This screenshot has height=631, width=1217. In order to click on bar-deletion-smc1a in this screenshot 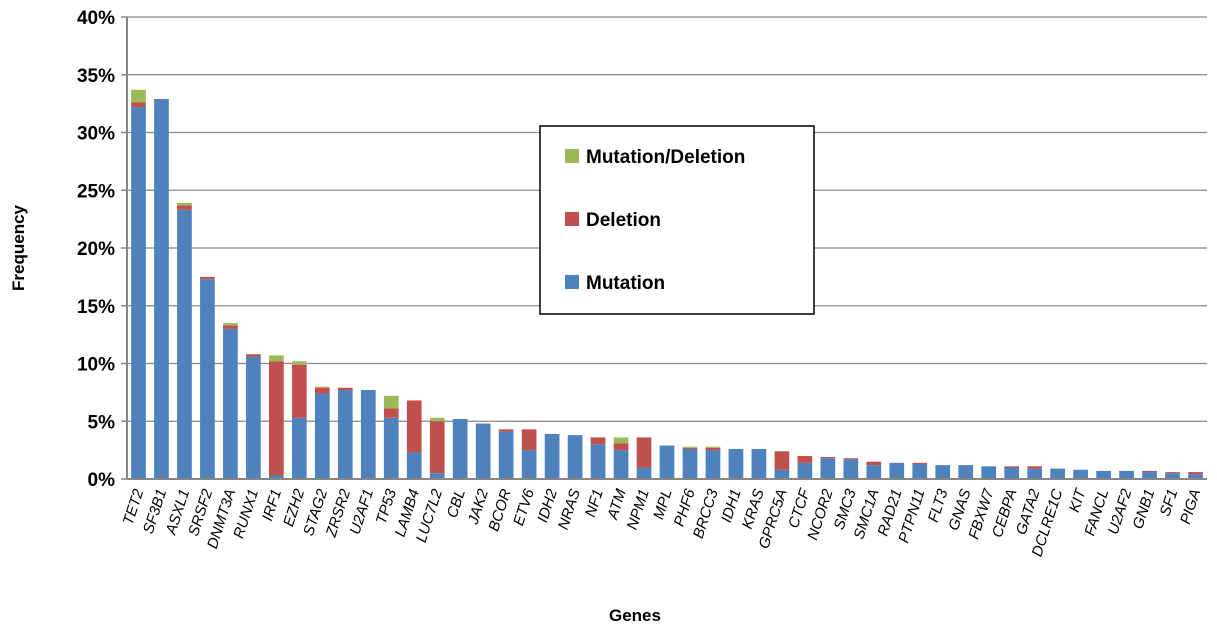, I will do `click(874, 463)`.